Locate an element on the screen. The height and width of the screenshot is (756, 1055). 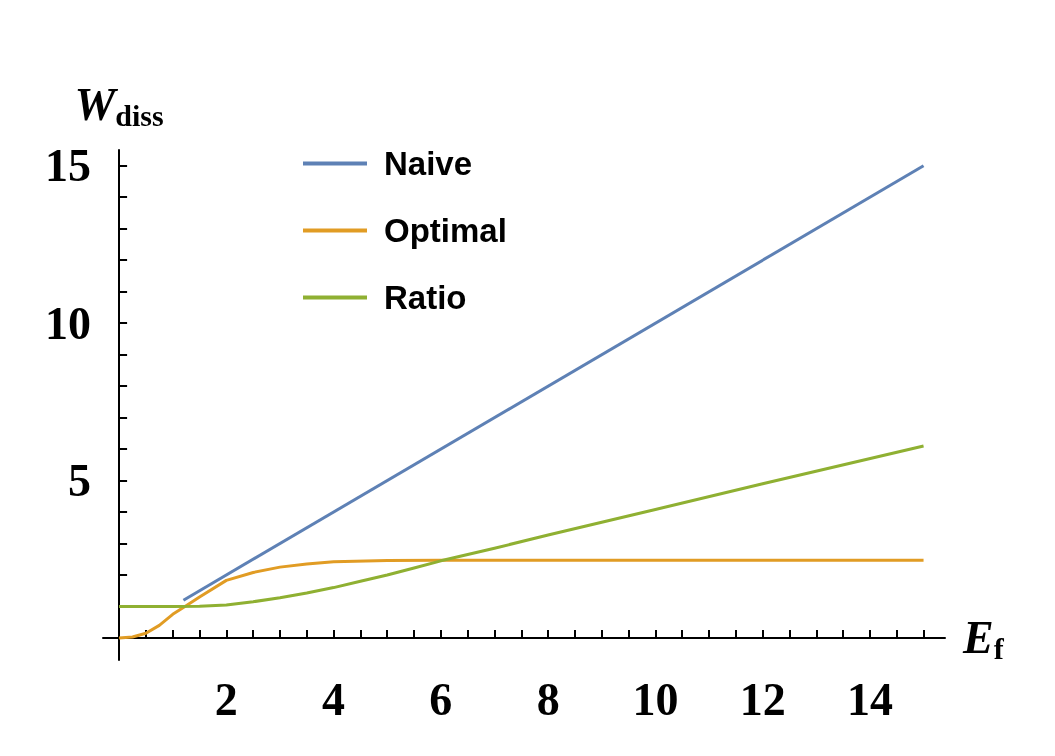
x-tick-label: 8 is located at coordinates (548, 699).